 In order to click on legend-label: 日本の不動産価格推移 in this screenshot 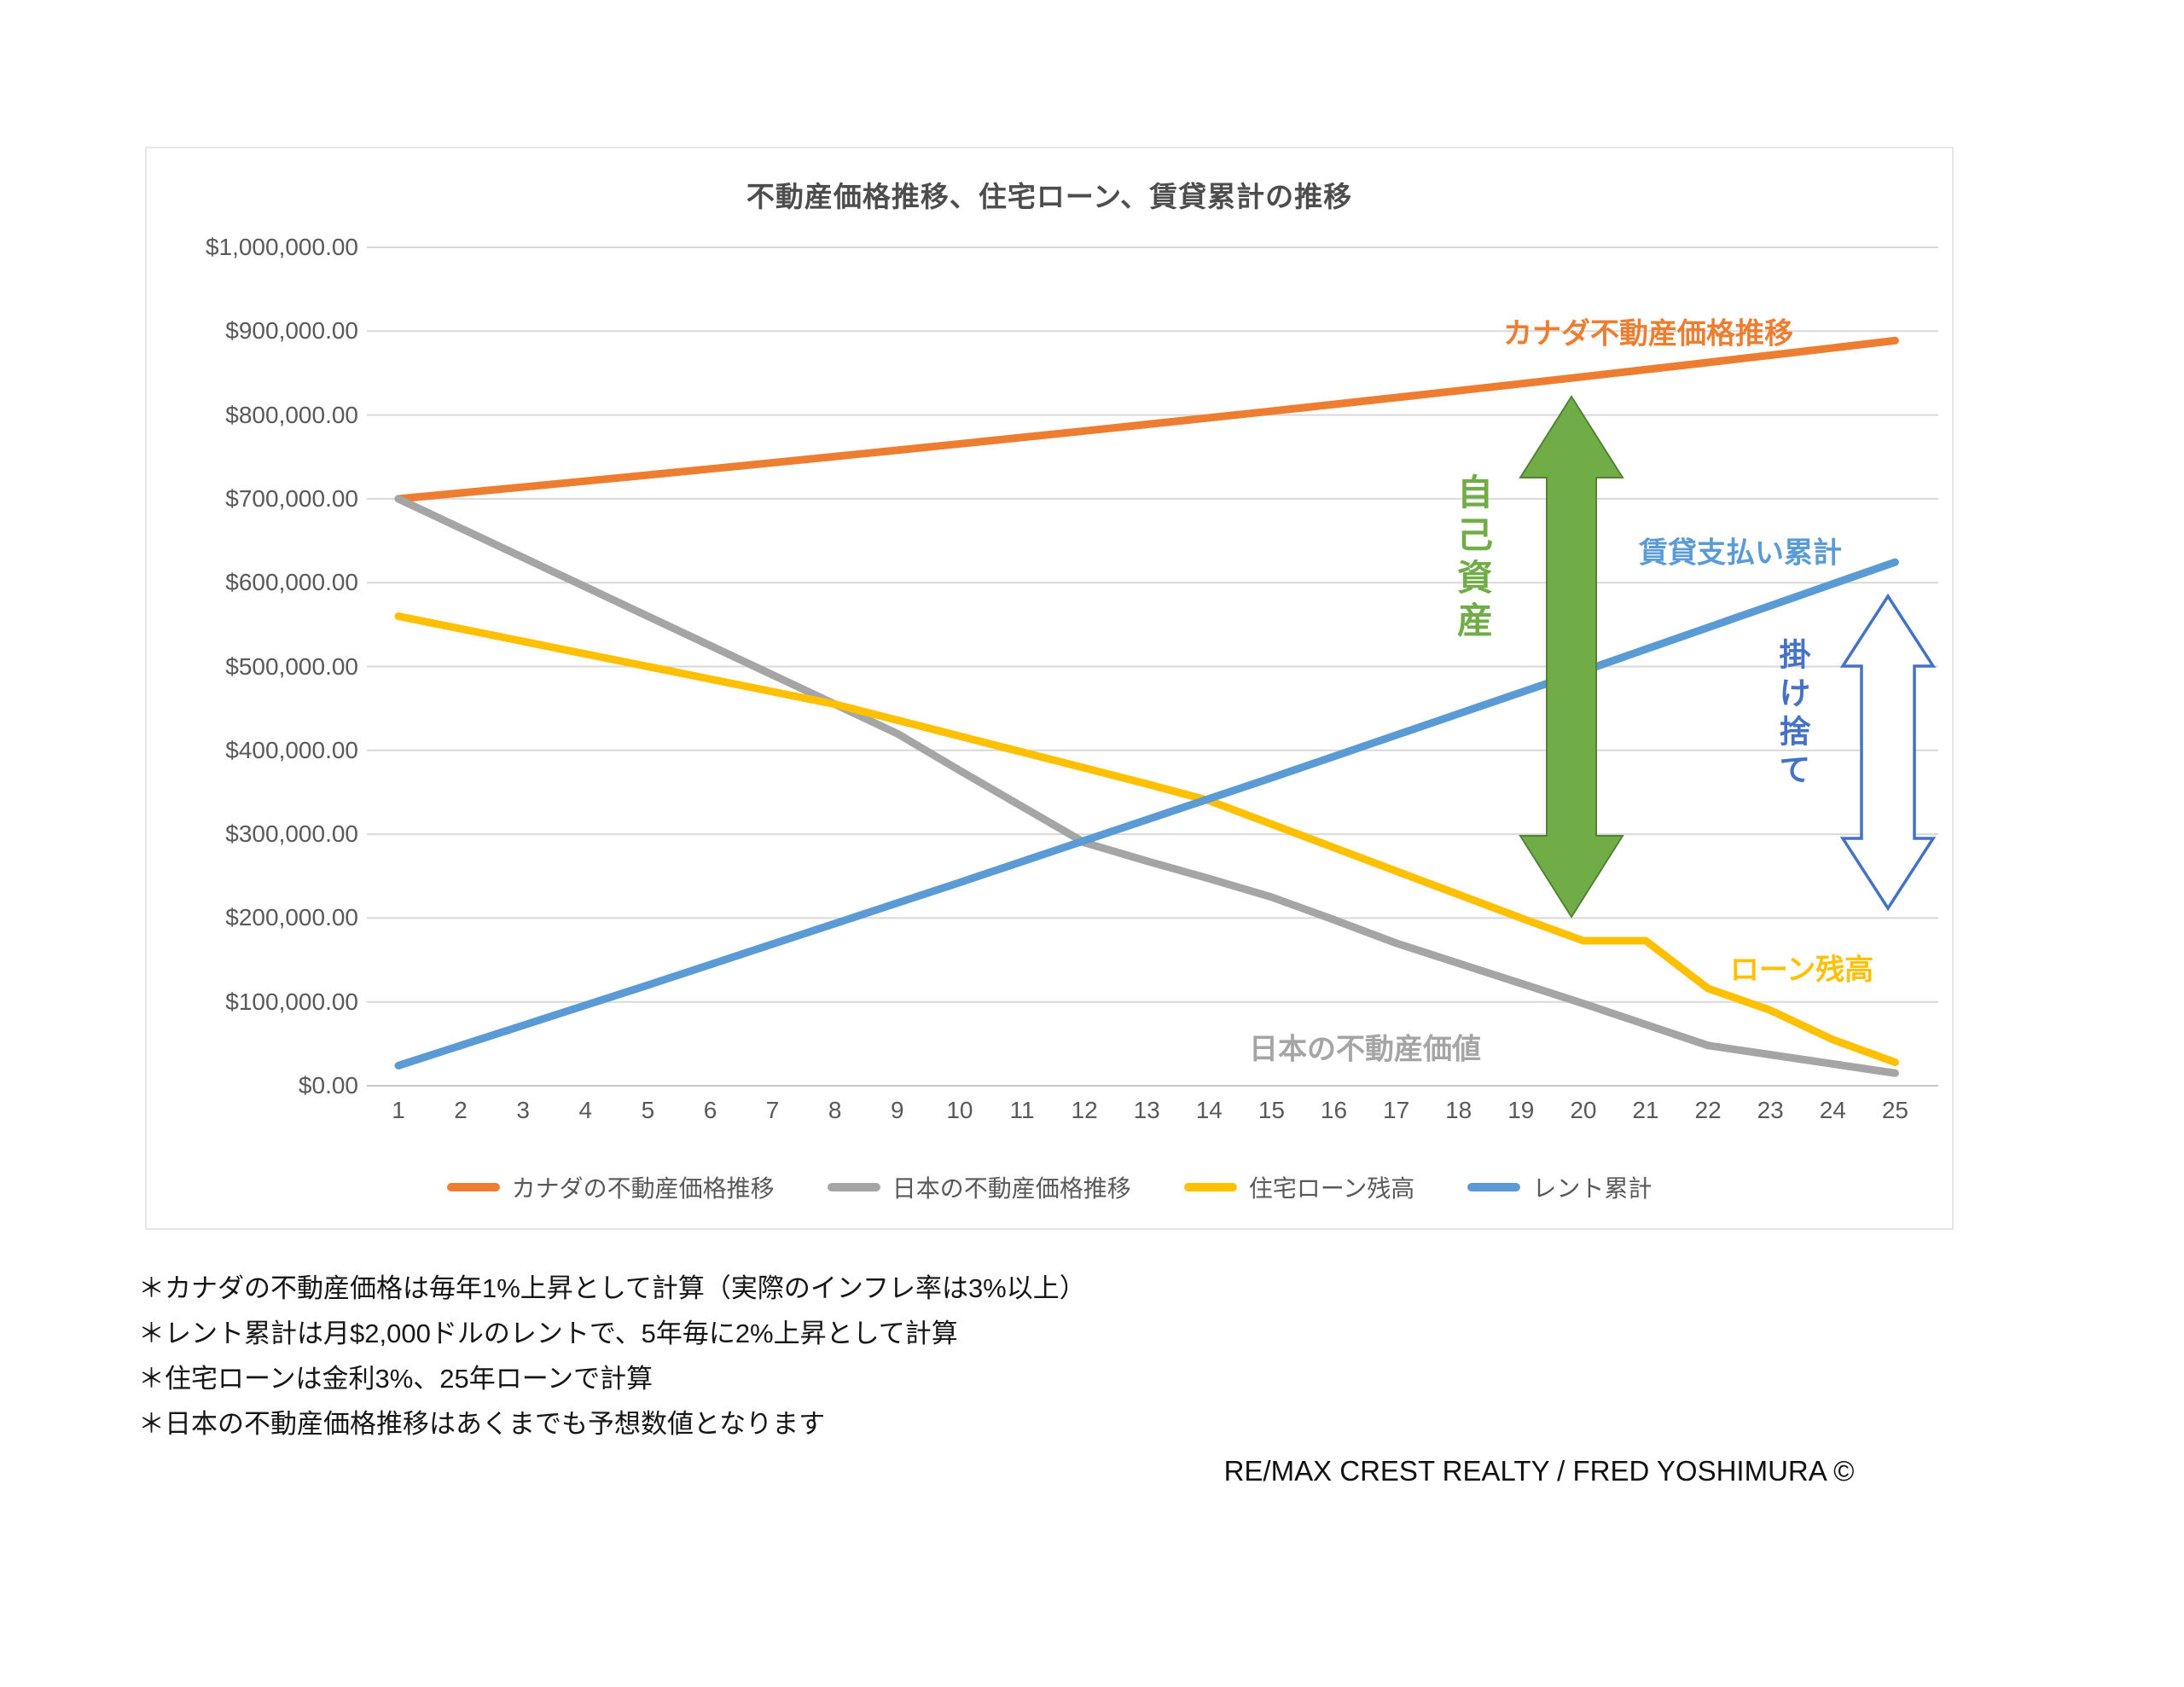, I will do `click(1011, 1188)`.